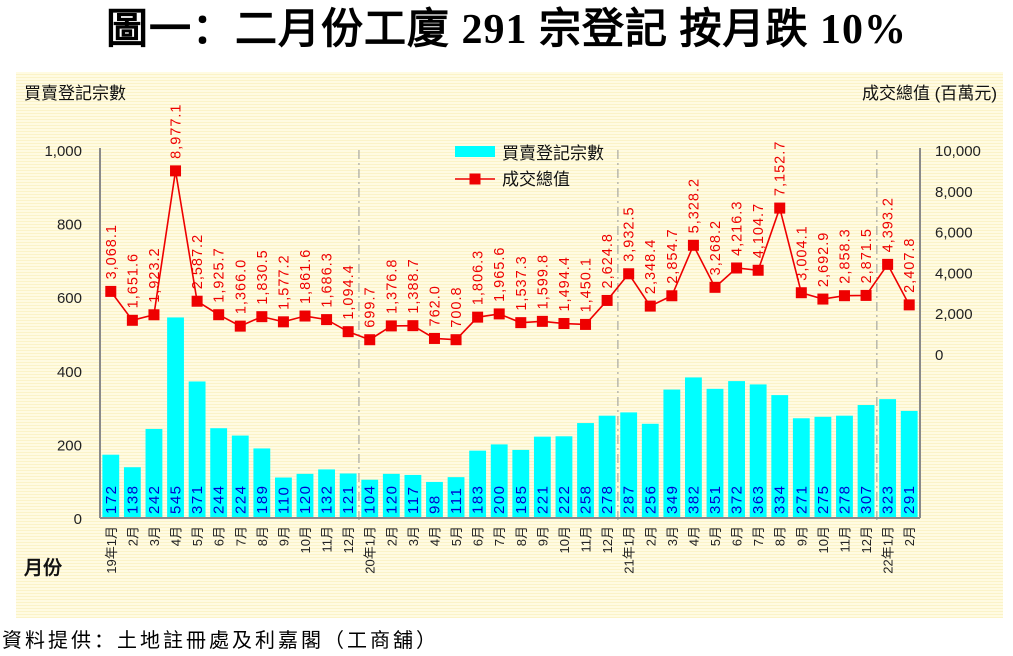 The height and width of the screenshot is (656, 1013). What do you see at coordinates (475, 179) in the screenshot?
I see `legend-line-marker` at bounding box center [475, 179].